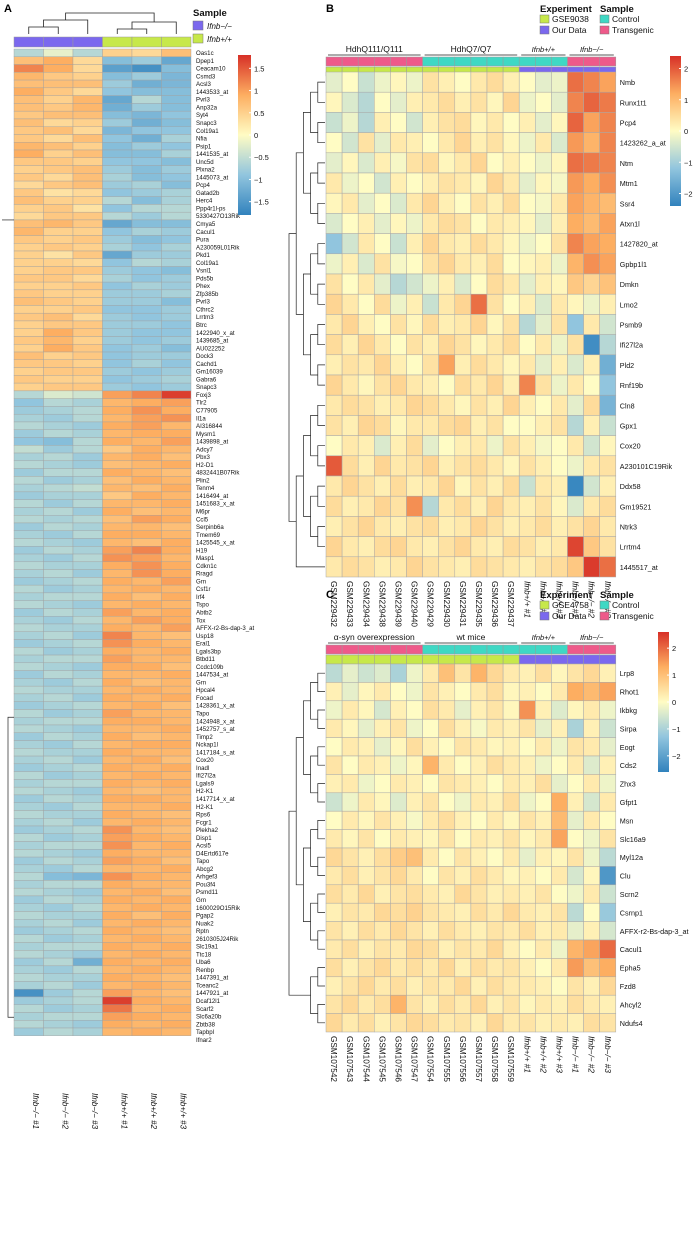 Image resolution: width=698 pixels, height=1234 pixels. I want to click on row-label: 1445073_at, so click(212, 177).